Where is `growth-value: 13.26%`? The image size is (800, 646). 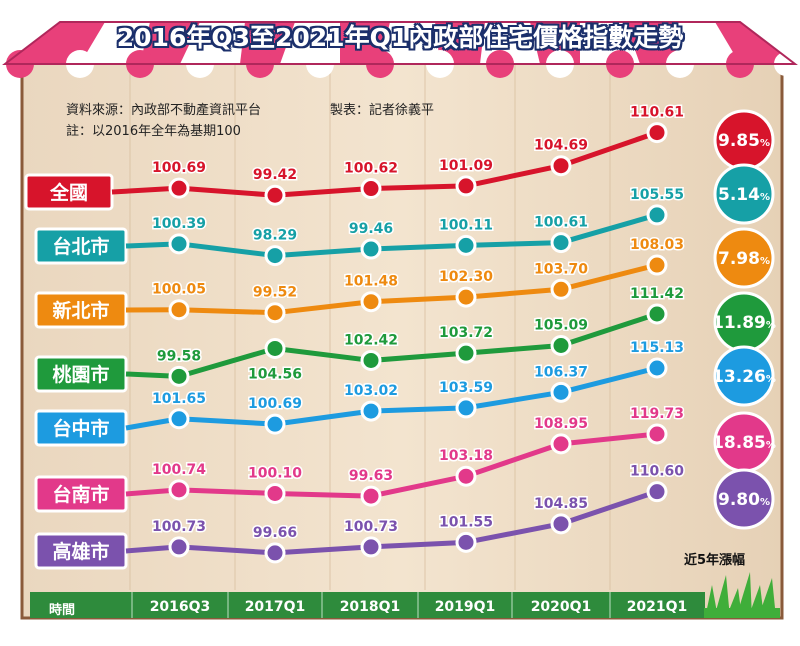
growth-value: 13.26% is located at coordinates (744, 377).